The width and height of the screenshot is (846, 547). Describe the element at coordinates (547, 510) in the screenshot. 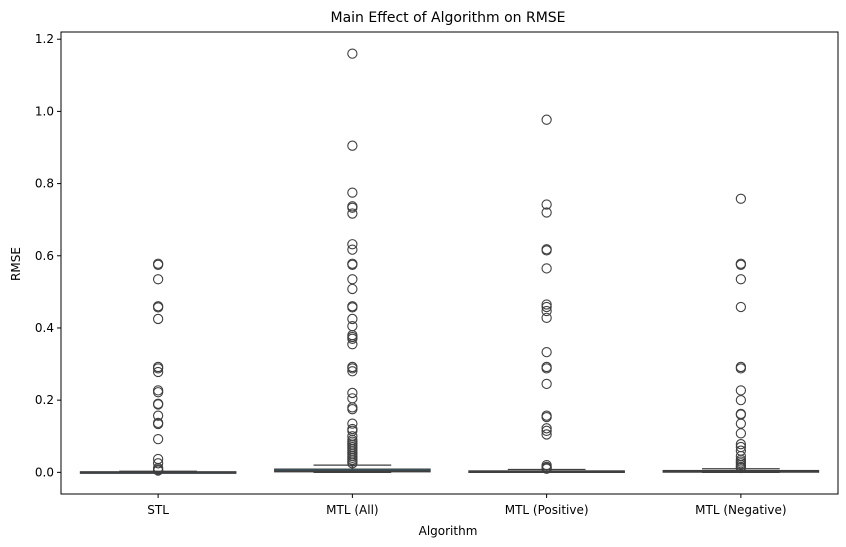

I see `x-tick-label: MTL (Positive)` at that location.